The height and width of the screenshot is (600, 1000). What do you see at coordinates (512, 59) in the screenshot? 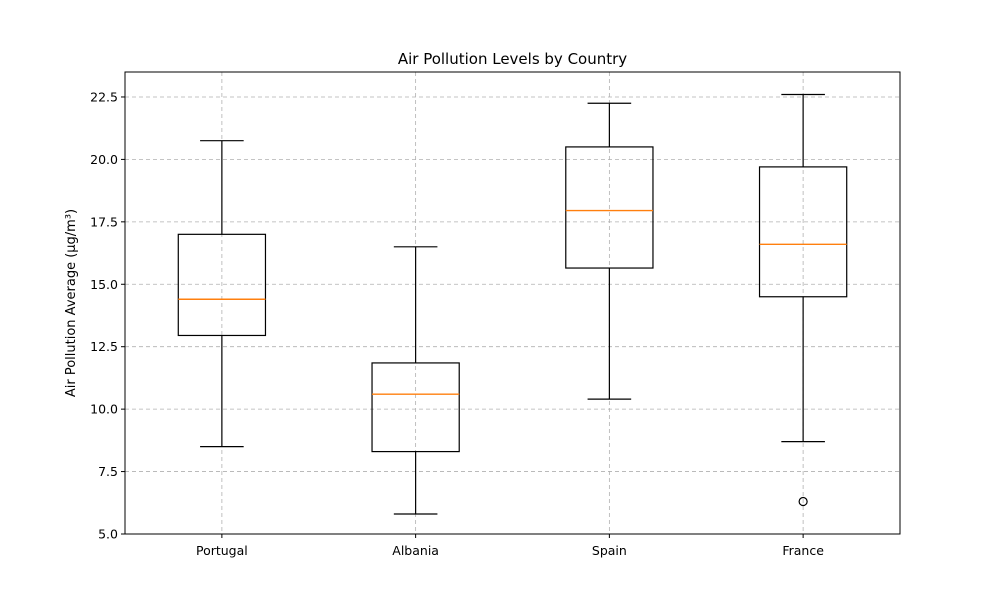
I see `chart-title: Air Pollution Levels by Country` at bounding box center [512, 59].